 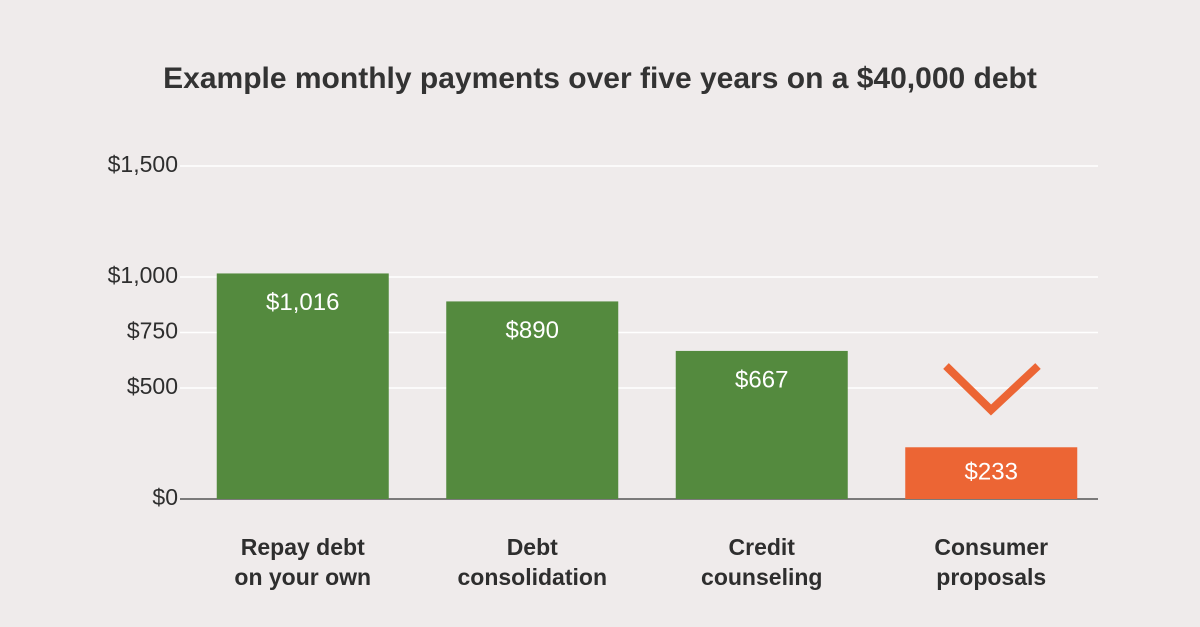 What do you see at coordinates (532, 330) in the screenshot?
I see `bar-value-label: $890` at bounding box center [532, 330].